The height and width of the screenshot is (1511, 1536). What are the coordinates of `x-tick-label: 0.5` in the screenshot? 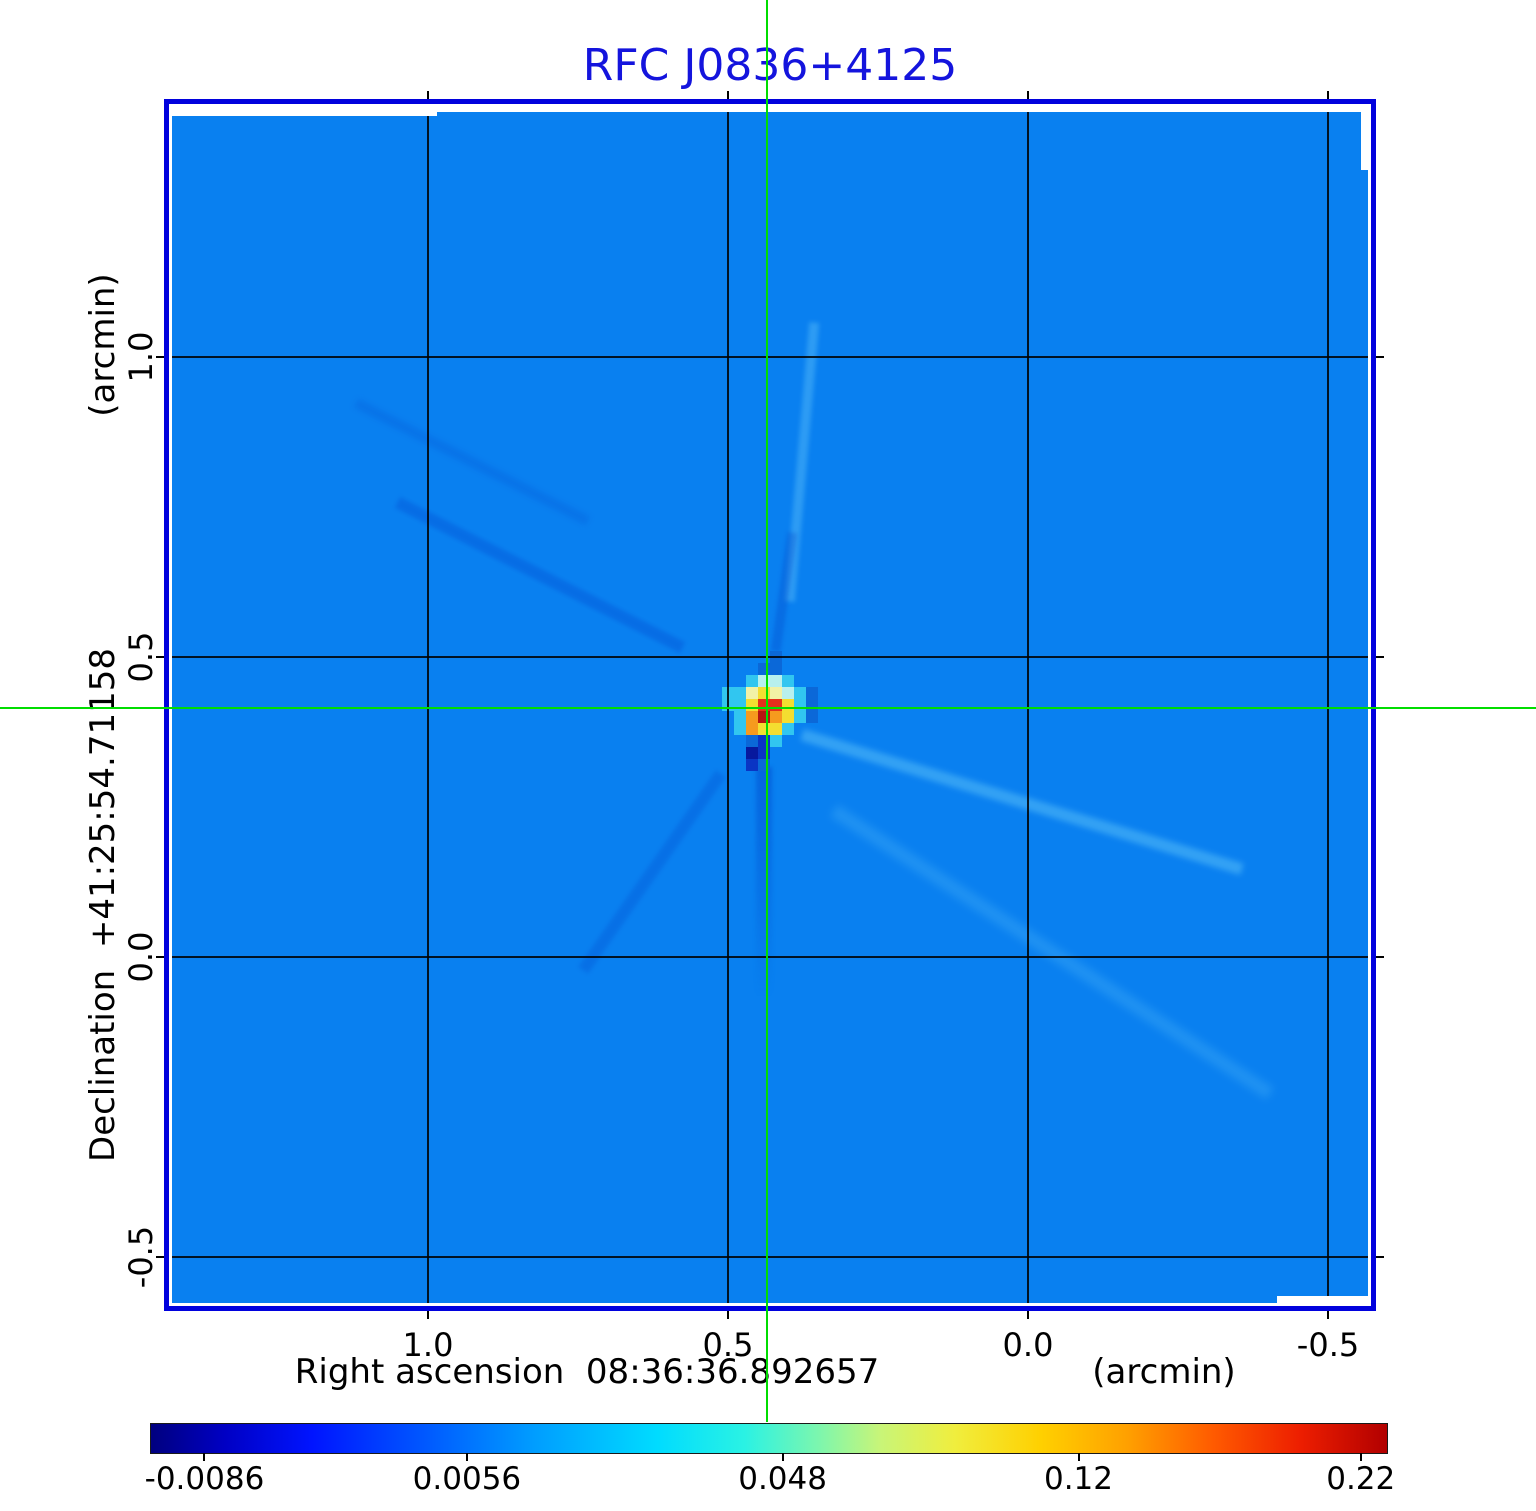 It's located at (728, 1345).